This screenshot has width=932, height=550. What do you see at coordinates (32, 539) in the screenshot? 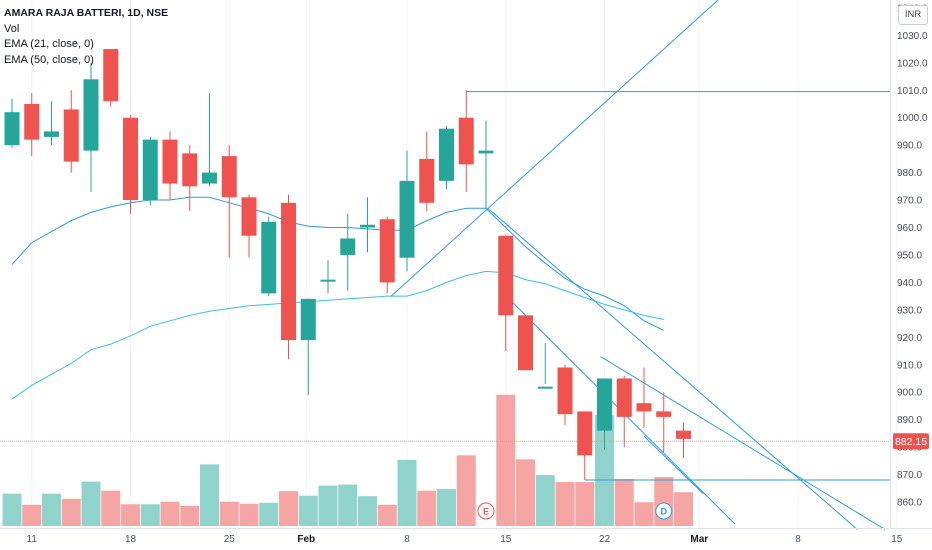
I see `time-tick-label: 11` at bounding box center [32, 539].